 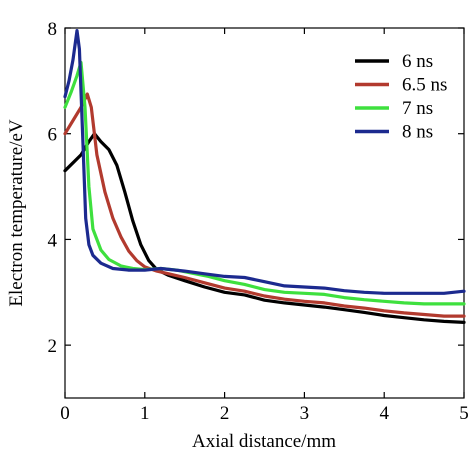 What do you see at coordinates (225, 413) in the screenshot?
I see `x-tick-label: 2` at bounding box center [225, 413].